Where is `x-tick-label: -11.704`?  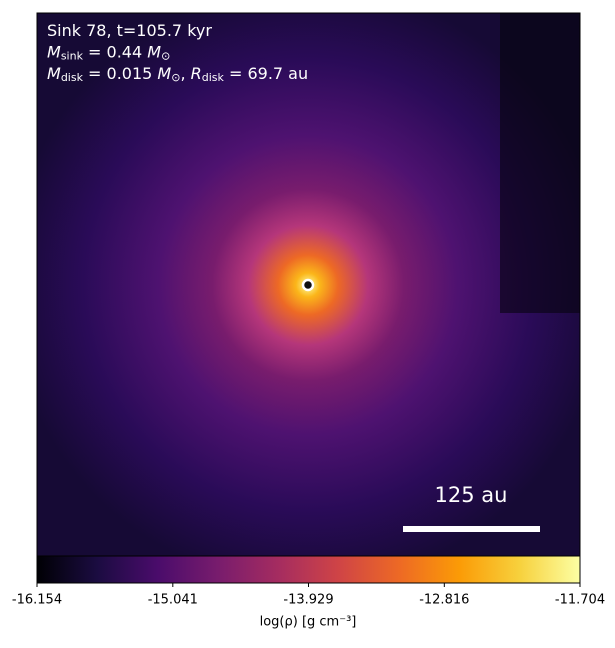
x-tick-label: -11.704 is located at coordinates (580, 600).